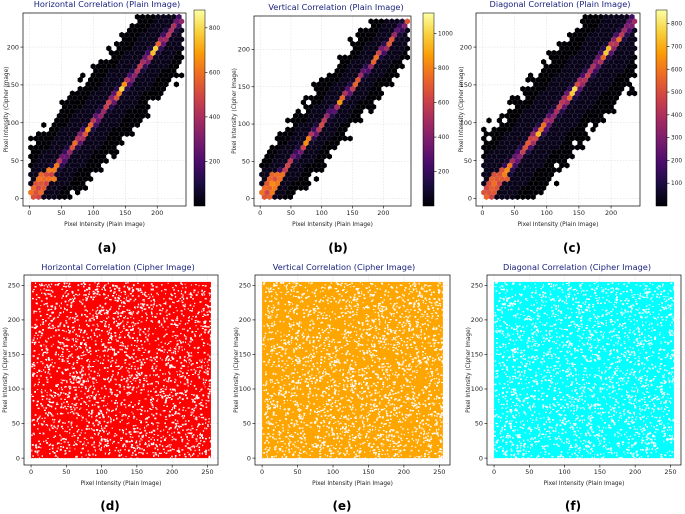 The height and width of the screenshot is (514, 685). What do you see at coordinates (14, 320) in the screenshot?
I see `y-tick-label: 200` at bounding box center [14, 320].